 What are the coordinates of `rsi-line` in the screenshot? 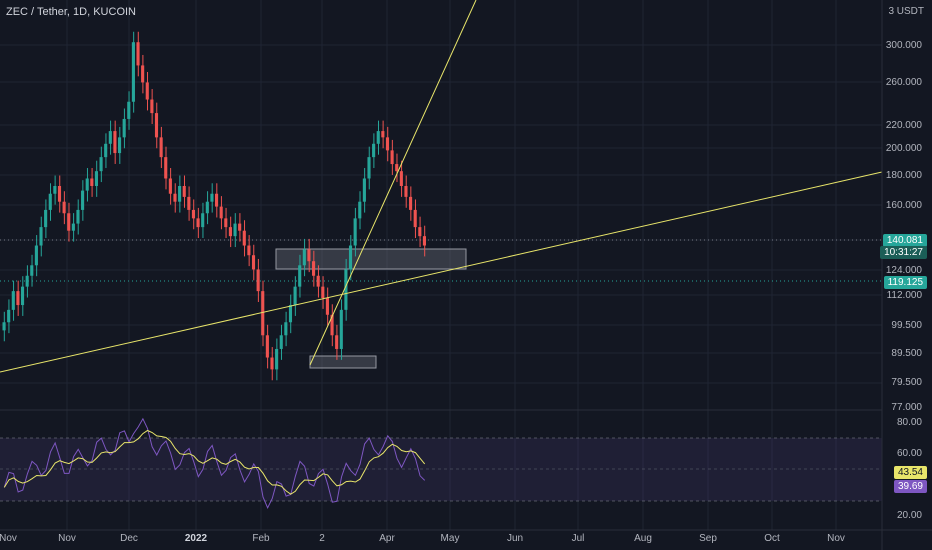 It's located at (214, 463).